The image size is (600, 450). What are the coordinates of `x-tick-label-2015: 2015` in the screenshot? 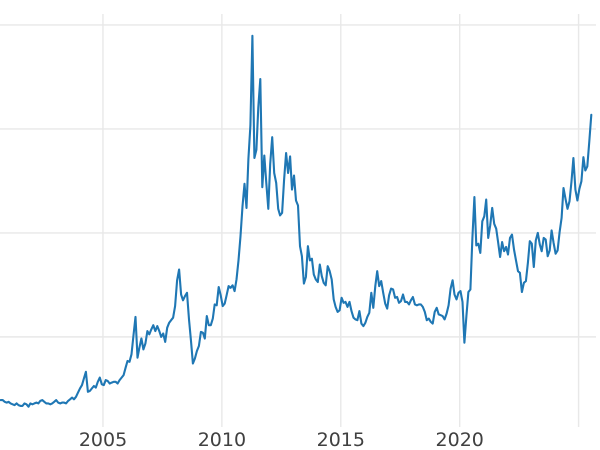 It's located at (341, 439).